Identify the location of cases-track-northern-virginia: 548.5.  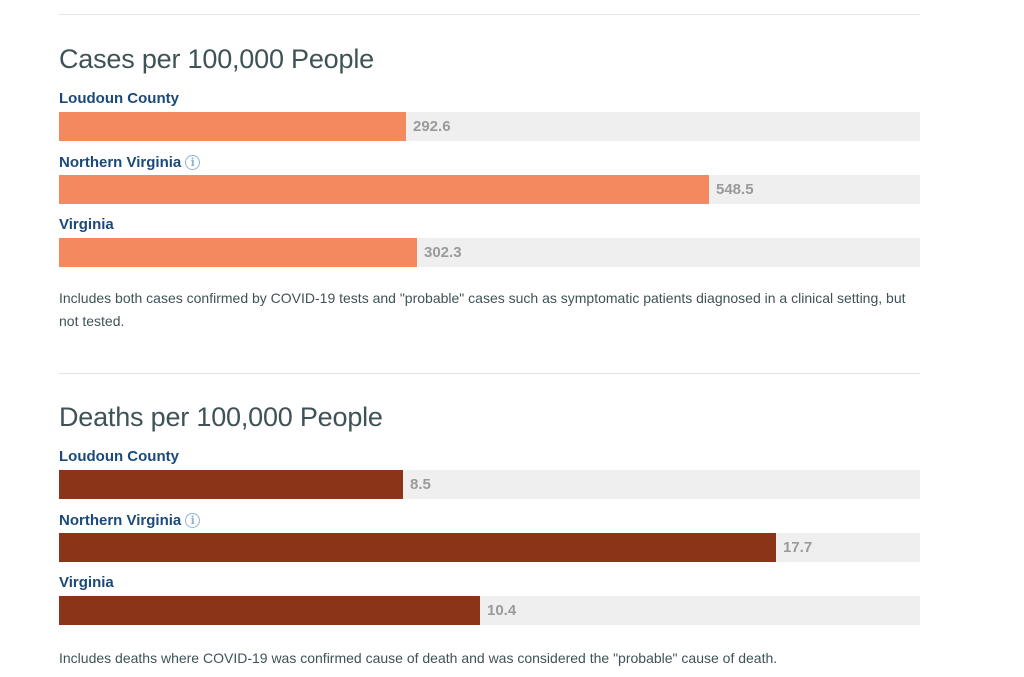
(489, 189).